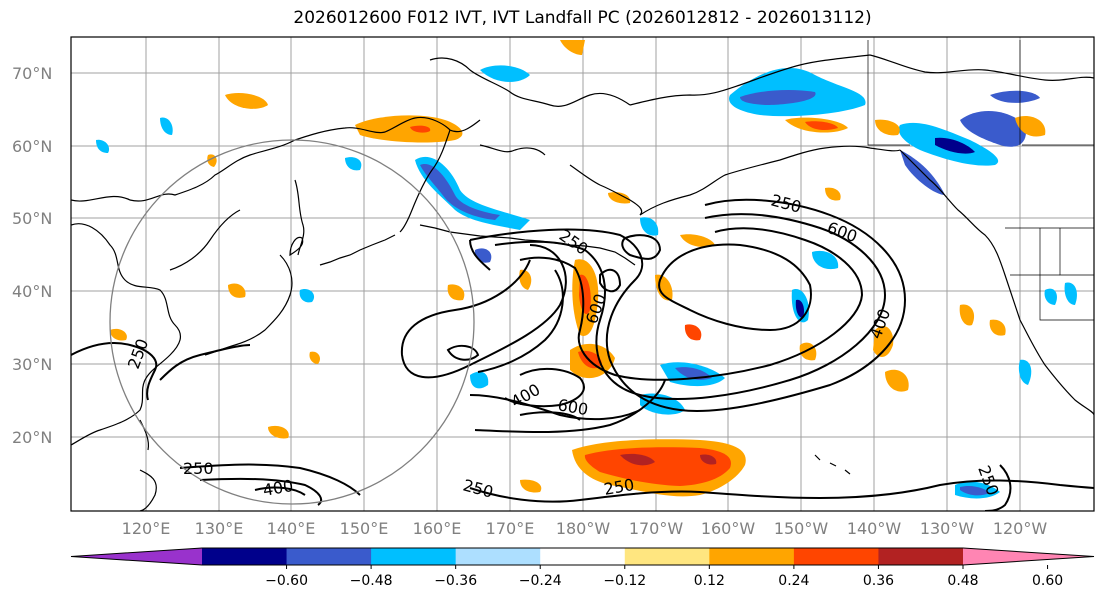  Describe the element at coordinates (219, 528) in the screenshot. I see `lon-label: 130°E` at that location.